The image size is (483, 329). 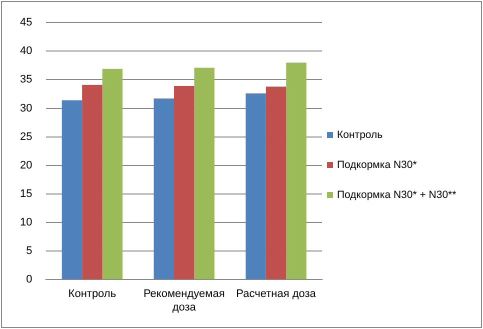 What do you see at coordinates (360, 134) in the screenshot?
I see `legend-label: Контроль` at bounding box center [360, 134].